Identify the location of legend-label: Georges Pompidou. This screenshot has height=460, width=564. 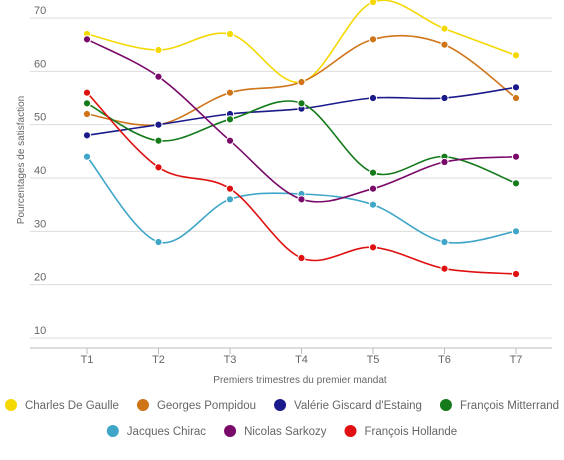
(206, 406).